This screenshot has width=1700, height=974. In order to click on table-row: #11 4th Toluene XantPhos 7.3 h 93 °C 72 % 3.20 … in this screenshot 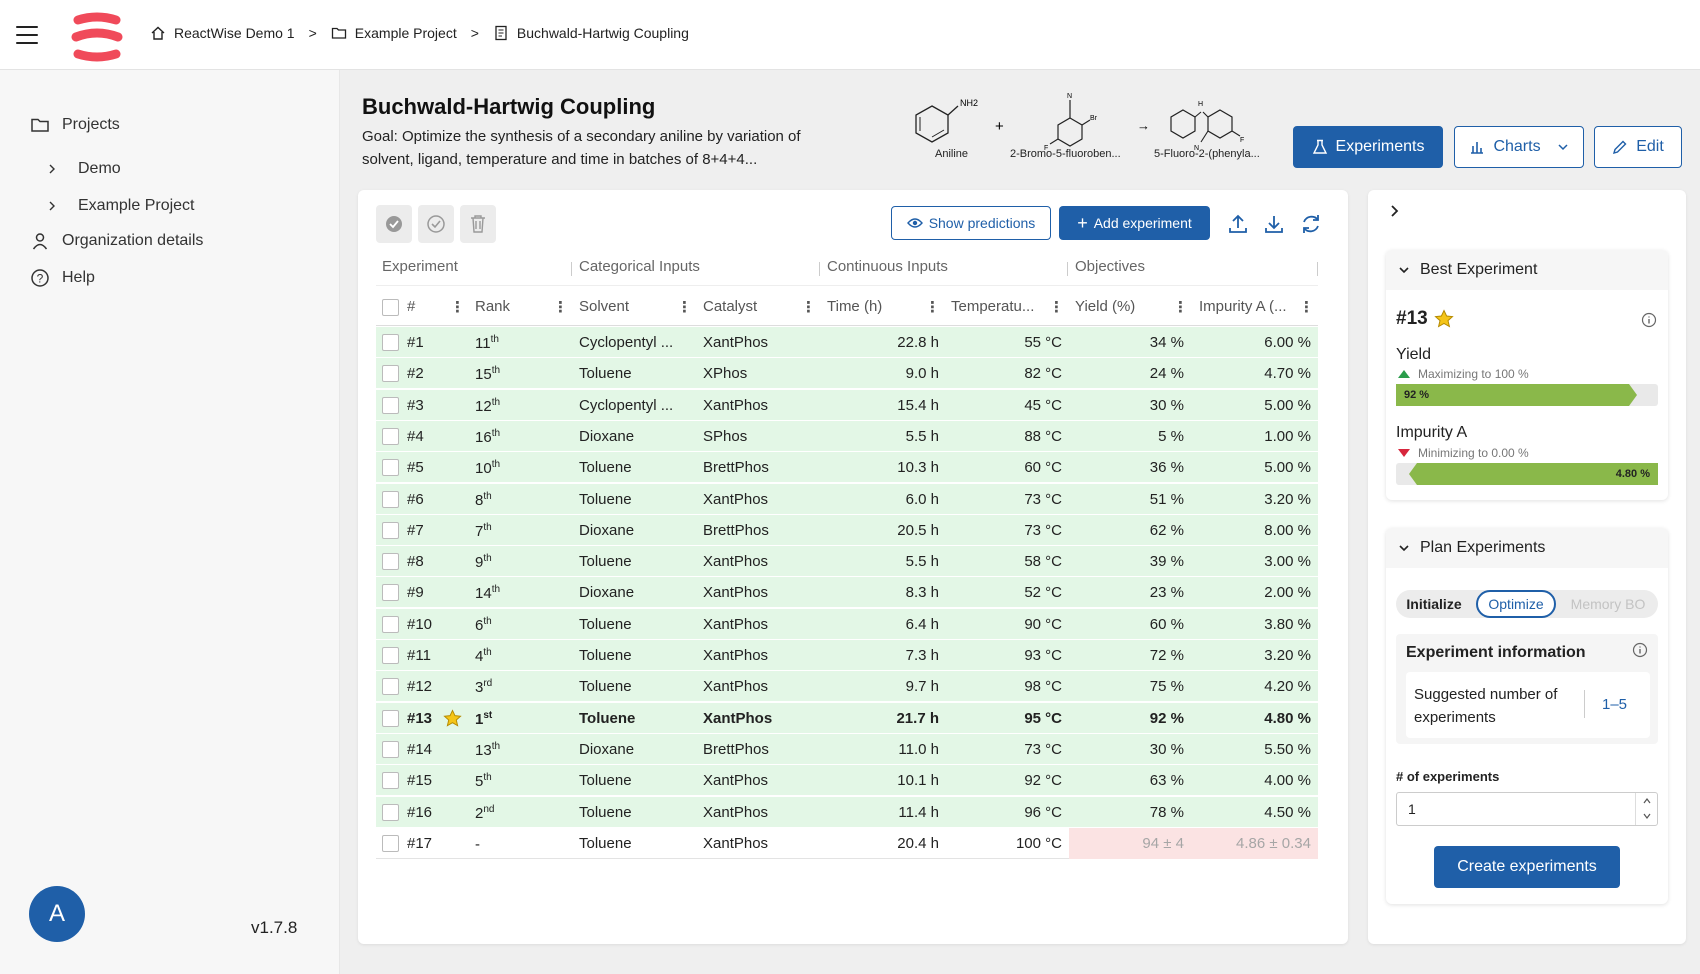, I will do `click(847, 655)`.